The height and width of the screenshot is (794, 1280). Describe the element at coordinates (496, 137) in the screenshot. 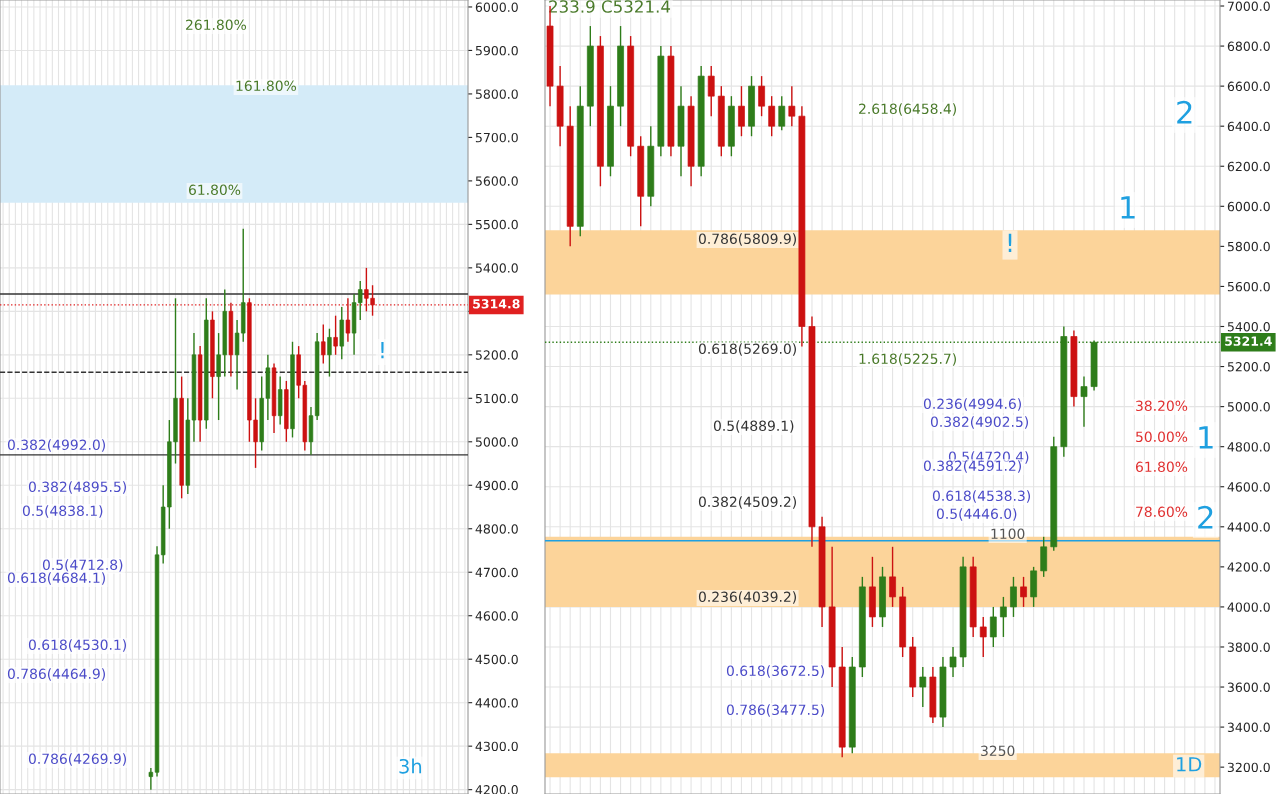

I see `y-tick-label: 5700.0` at that location.